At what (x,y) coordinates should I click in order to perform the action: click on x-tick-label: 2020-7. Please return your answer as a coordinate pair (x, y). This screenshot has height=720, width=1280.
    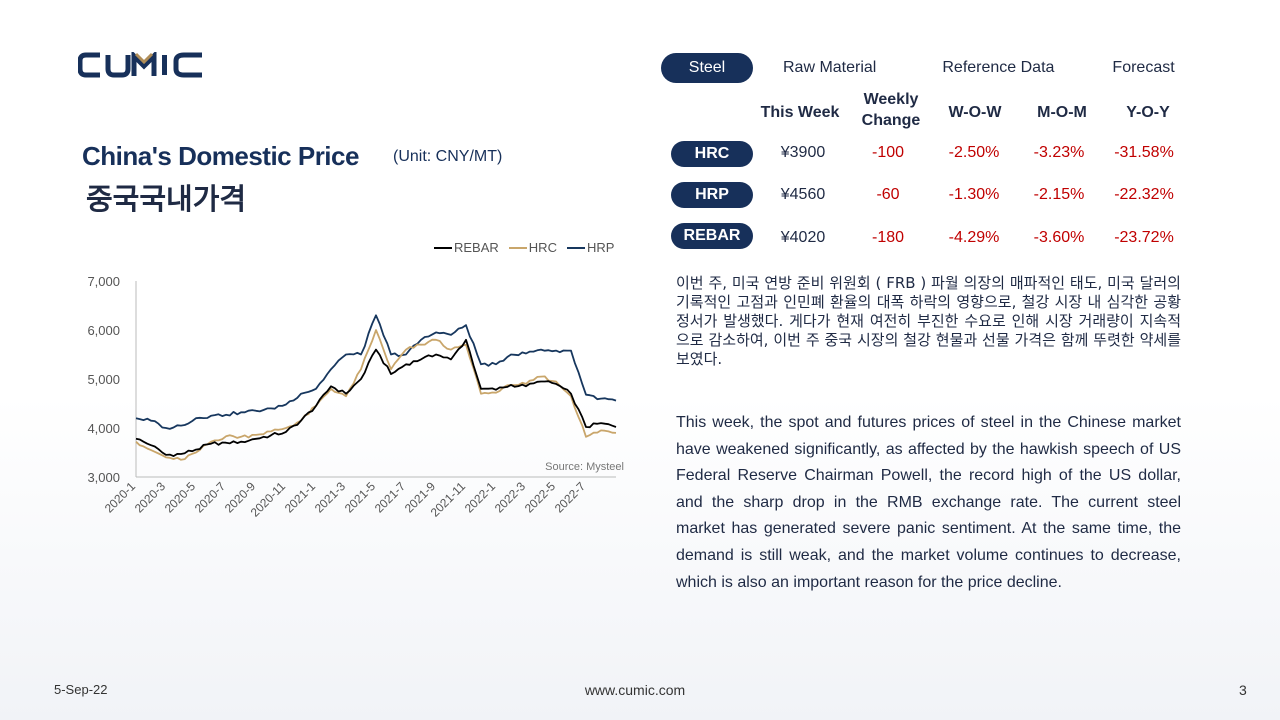
    Looking at the image, I should click on (210, 497).